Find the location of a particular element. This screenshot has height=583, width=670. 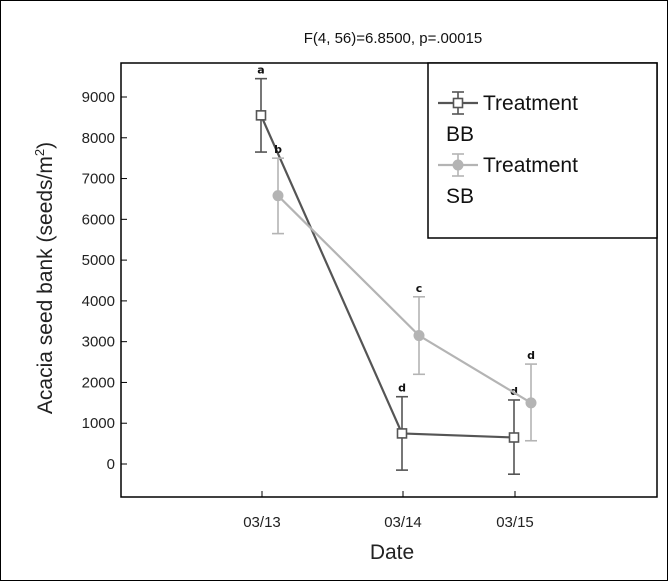

y-tick-label: 3000 is located at coordinates (98, 342).